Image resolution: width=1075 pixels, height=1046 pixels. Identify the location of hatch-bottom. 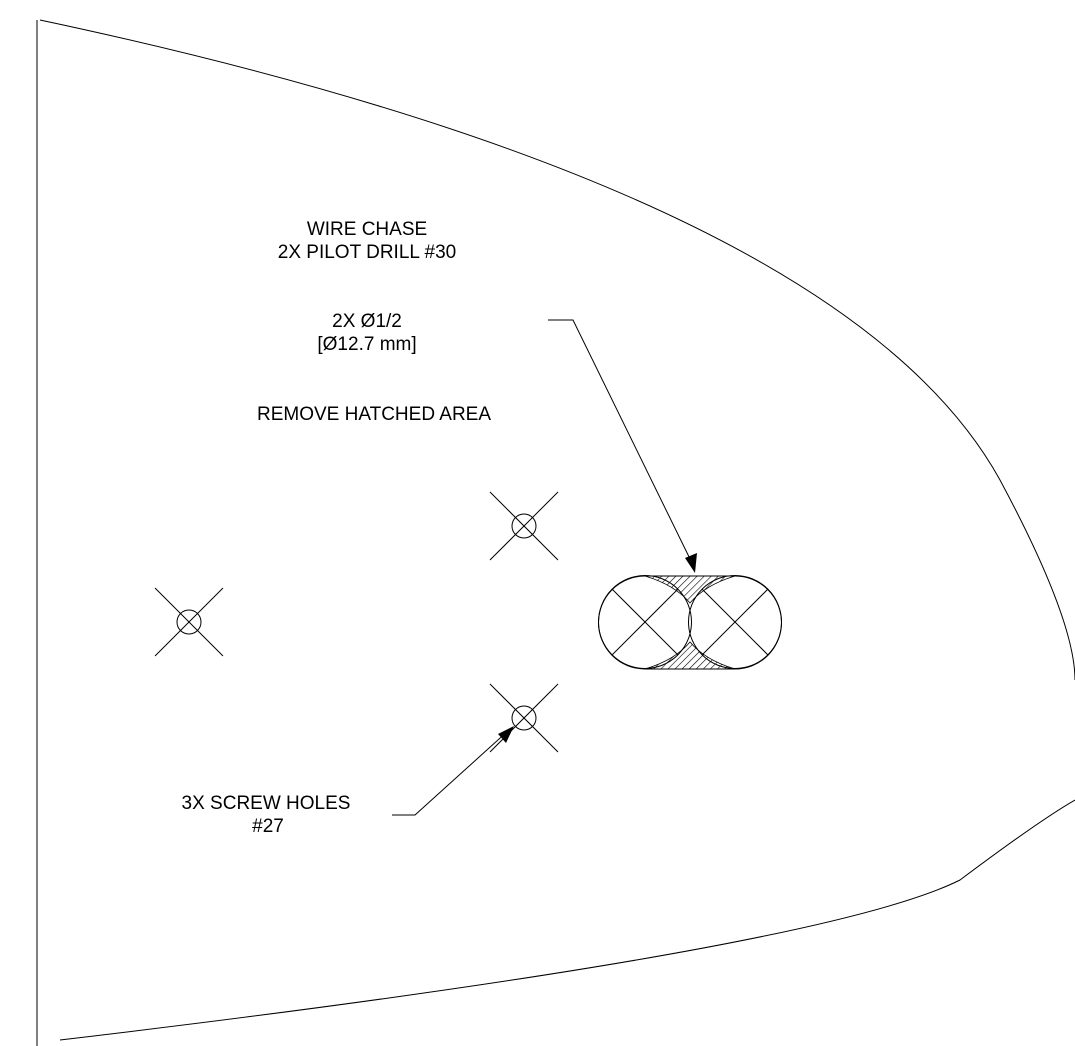
(690, 655).